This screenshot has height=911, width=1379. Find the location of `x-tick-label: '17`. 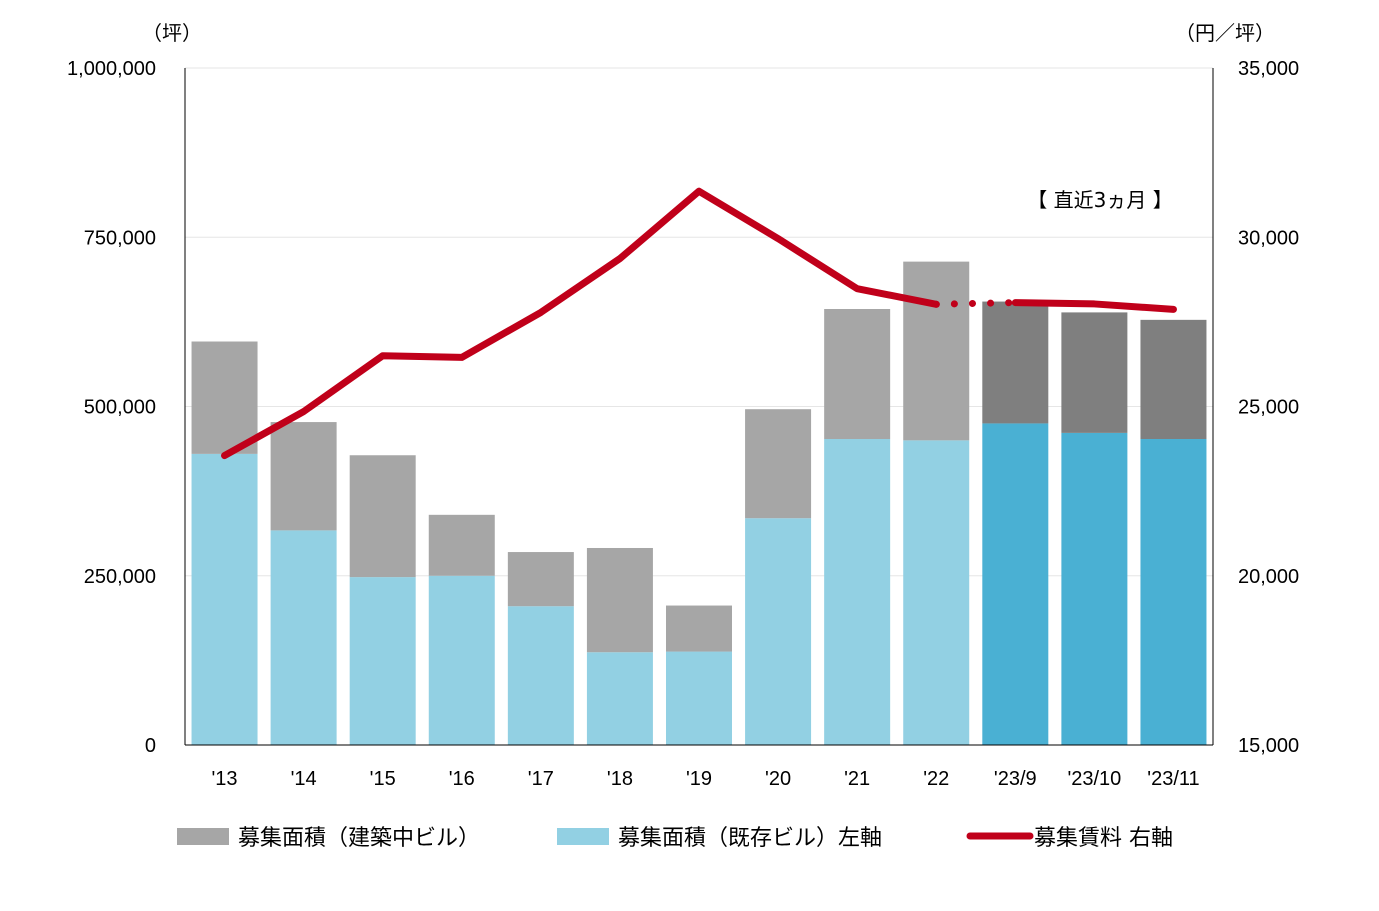

x-tick-label: '17 is located at coordinates (541, 779).